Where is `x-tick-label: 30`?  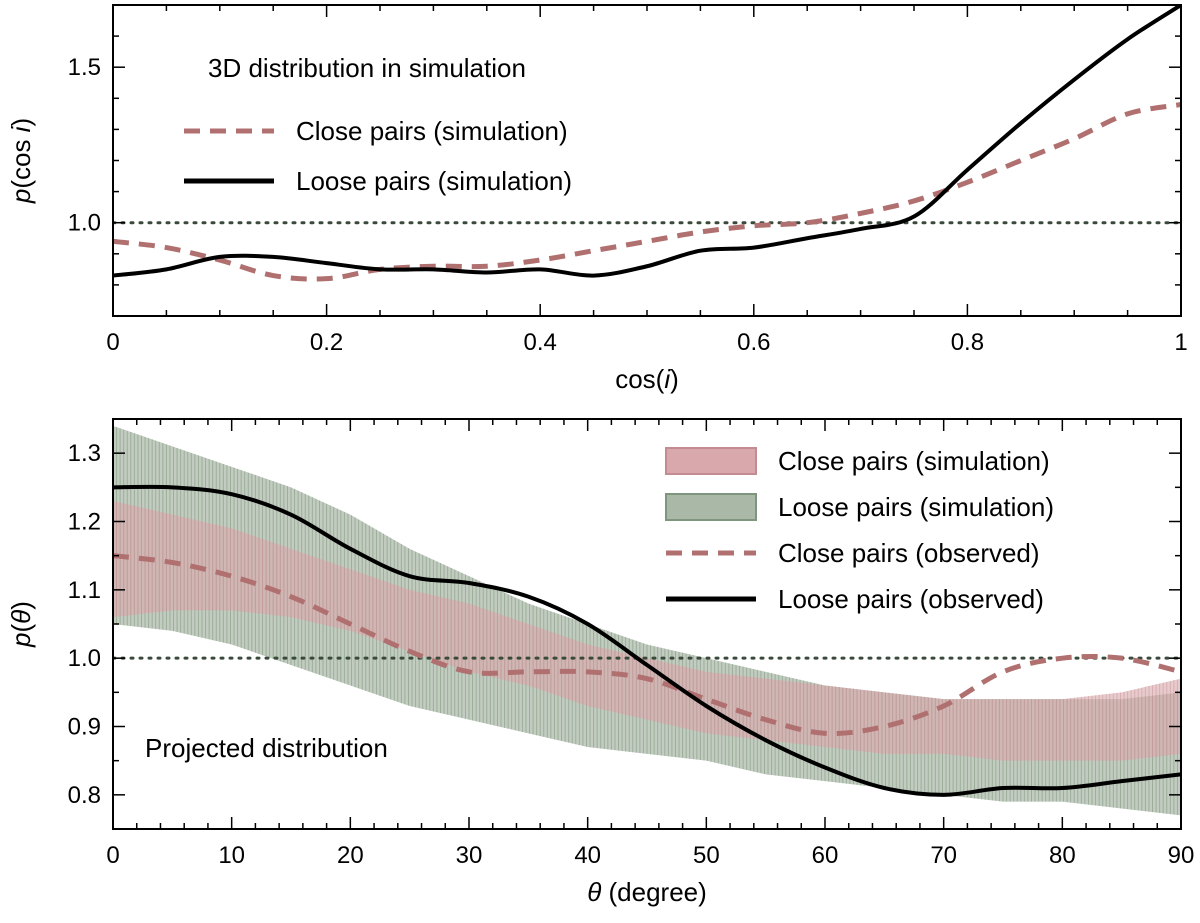 x-tick-label: 30 is located at coordinates (469, 855).